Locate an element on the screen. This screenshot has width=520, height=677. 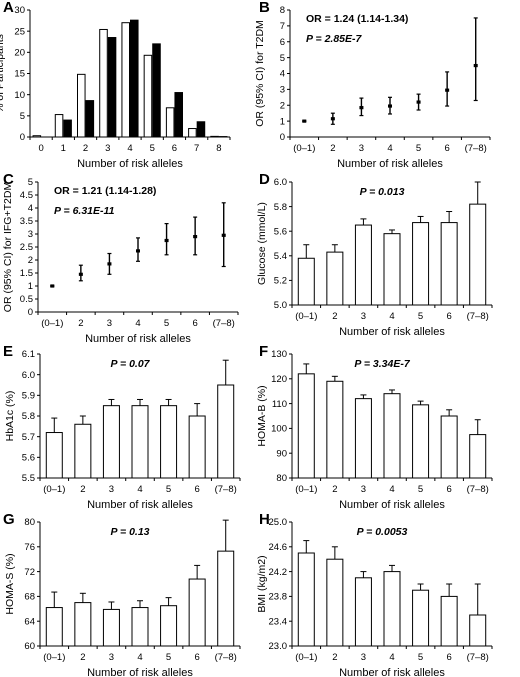
y-tick-label: 76 is located at coordinates (29, 547).